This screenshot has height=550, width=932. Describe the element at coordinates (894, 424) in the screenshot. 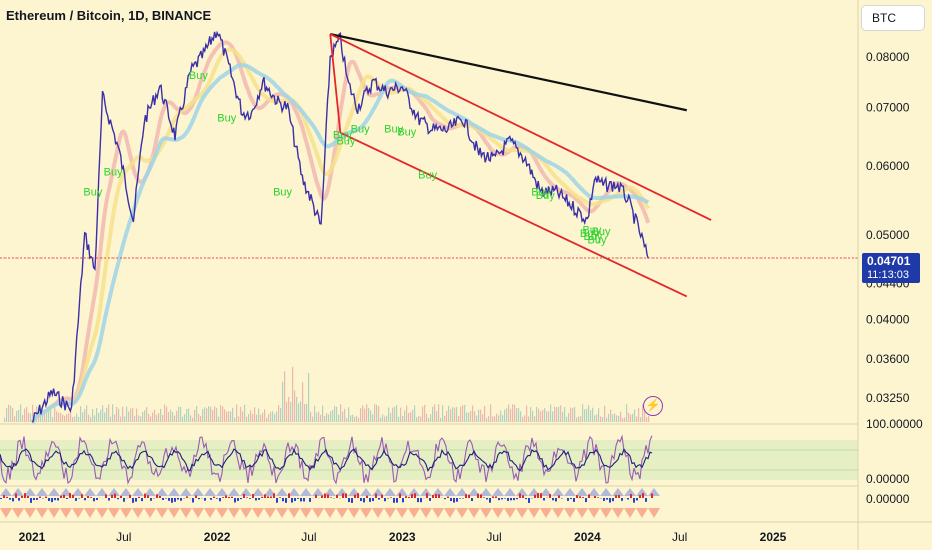

I see `oscillator-tick-label: 100.00000` at that location.